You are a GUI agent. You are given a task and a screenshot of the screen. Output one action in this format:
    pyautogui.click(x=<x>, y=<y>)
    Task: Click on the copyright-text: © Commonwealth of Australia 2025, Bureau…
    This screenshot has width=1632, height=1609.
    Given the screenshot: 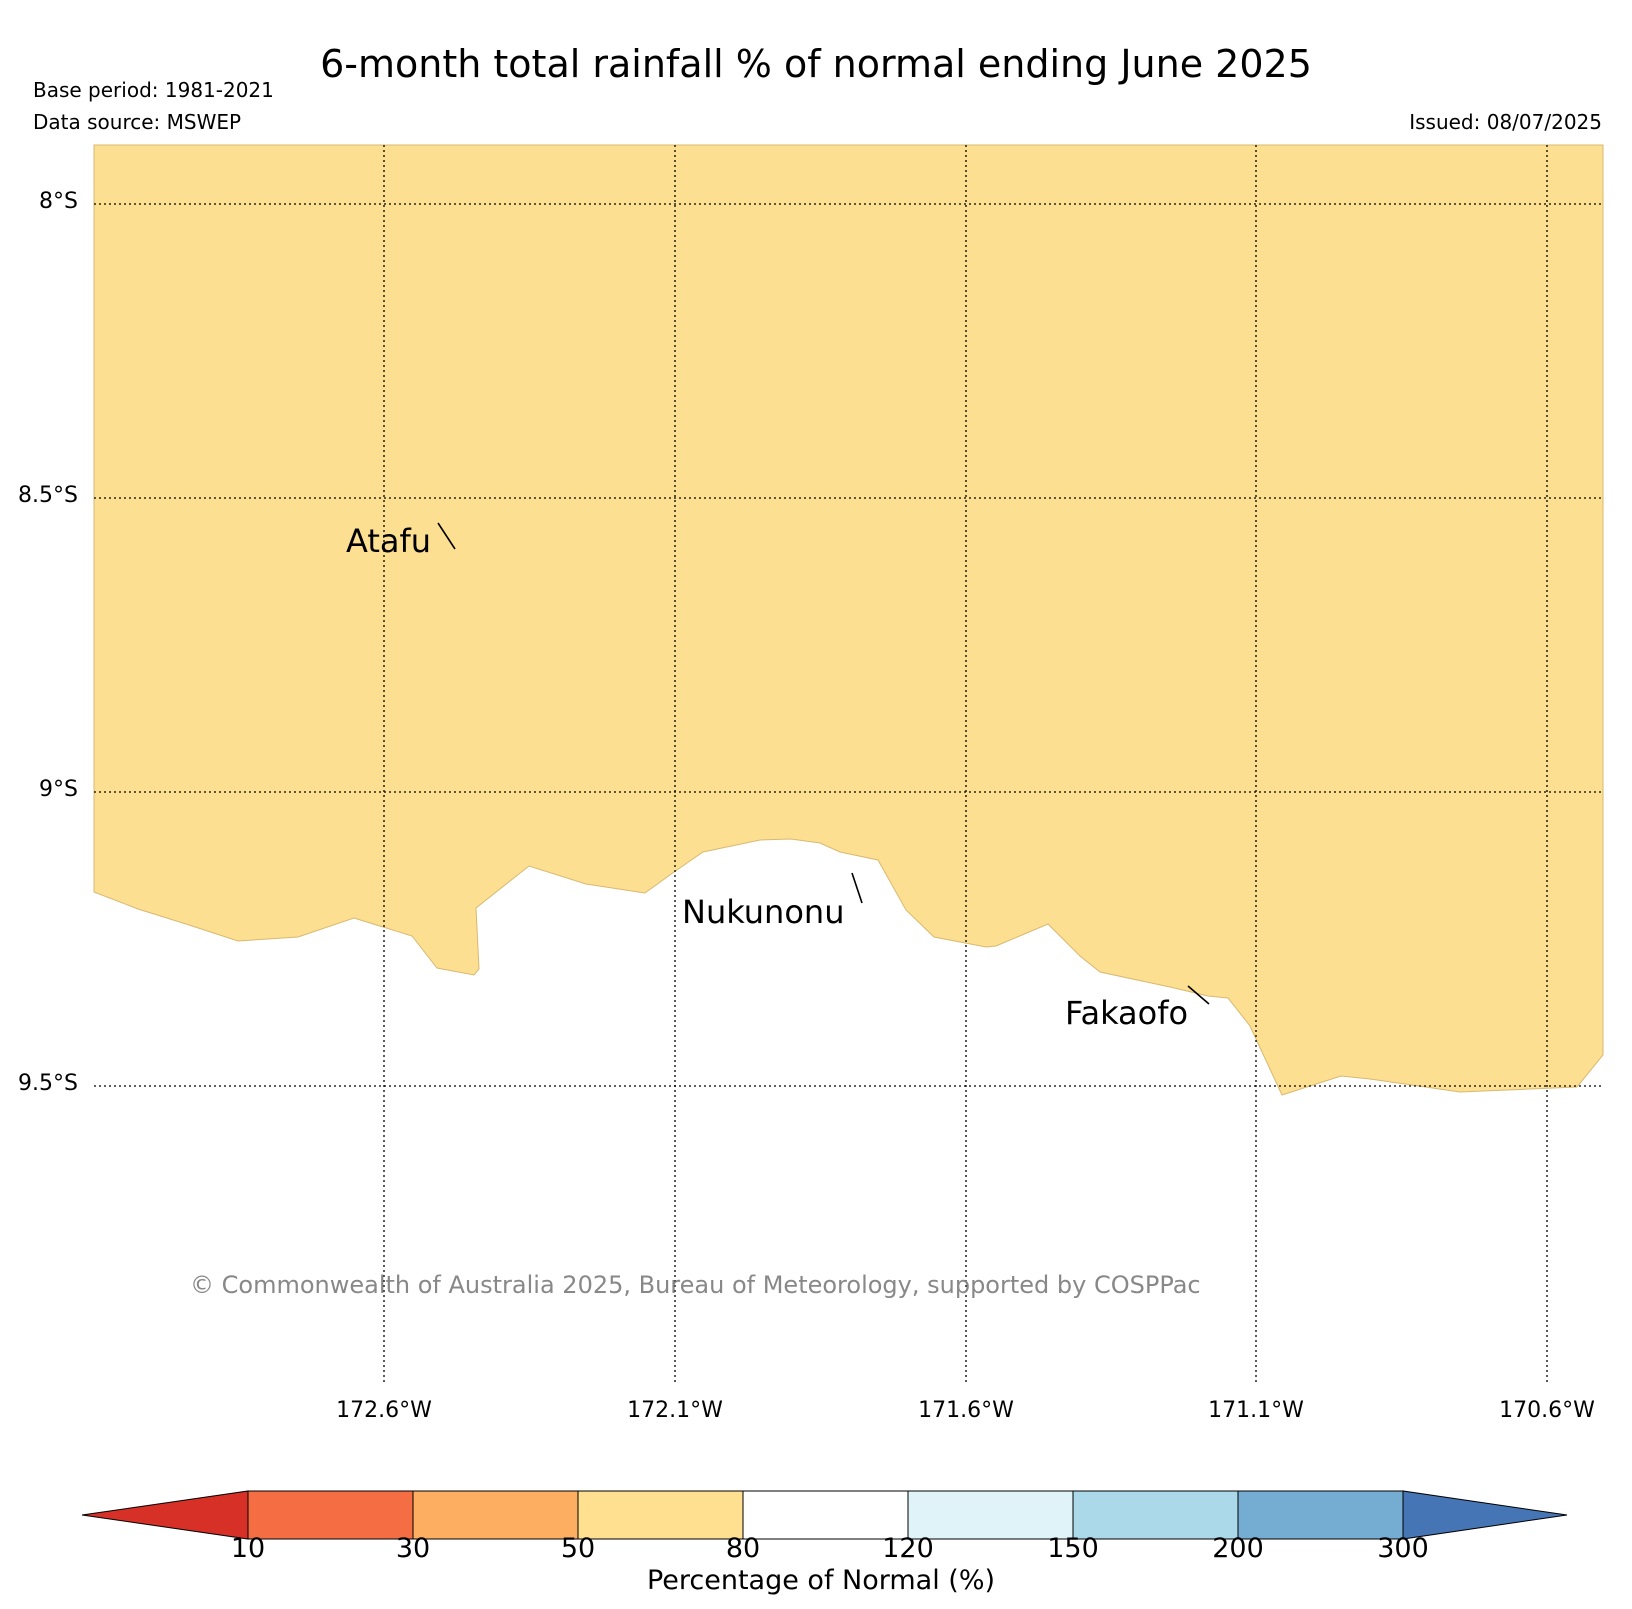 What is the action you would take?
    pyautogui.click(x=695, y=1285)
    